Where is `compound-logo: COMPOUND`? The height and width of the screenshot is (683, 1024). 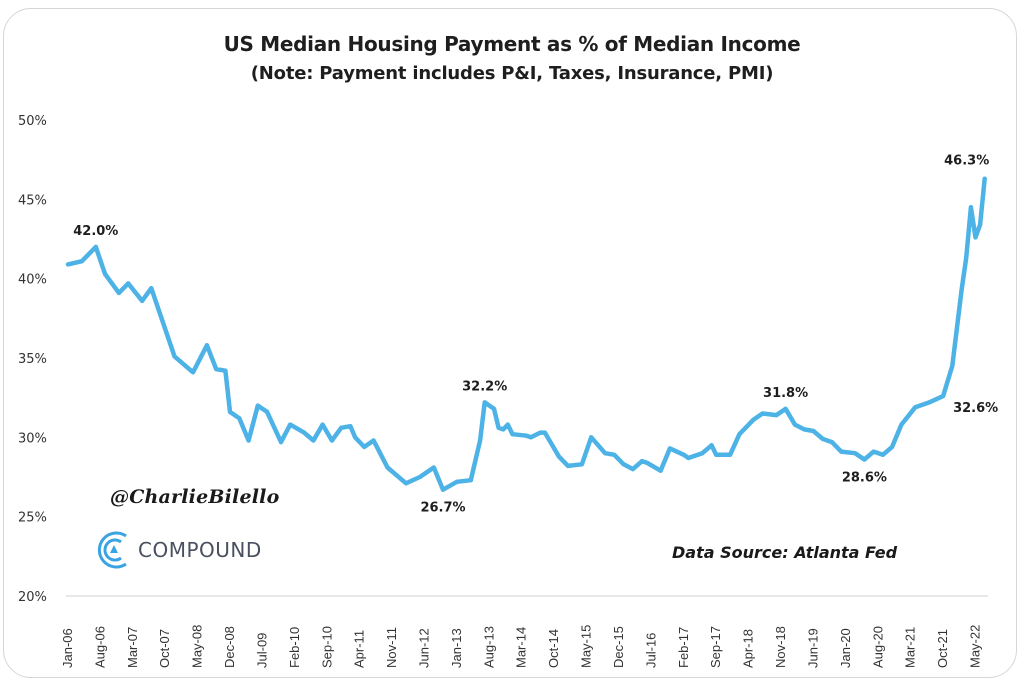
compound-logo: COMPOUND is located at coordinates (179, 550).